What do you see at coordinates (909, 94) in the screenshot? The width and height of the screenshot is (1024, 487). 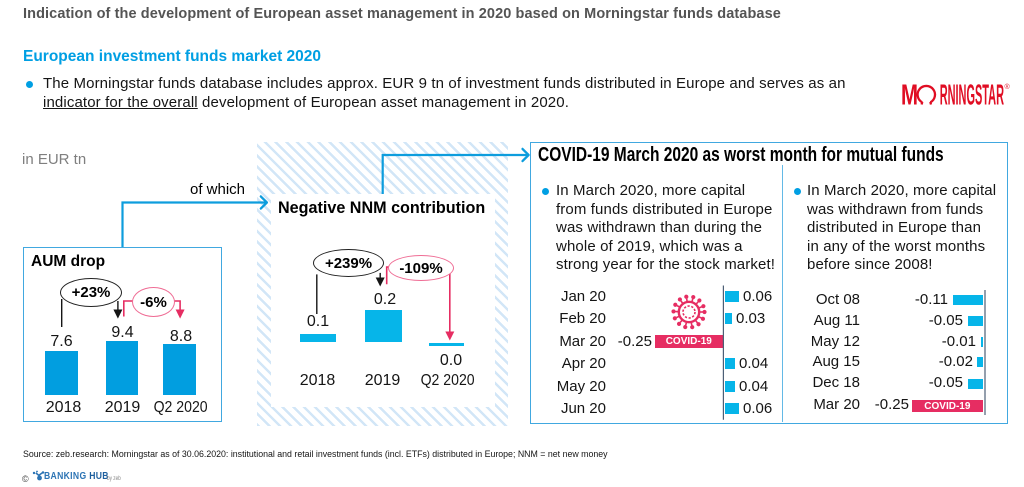 I see `svg-text: M` at bounding box center [909, 94].